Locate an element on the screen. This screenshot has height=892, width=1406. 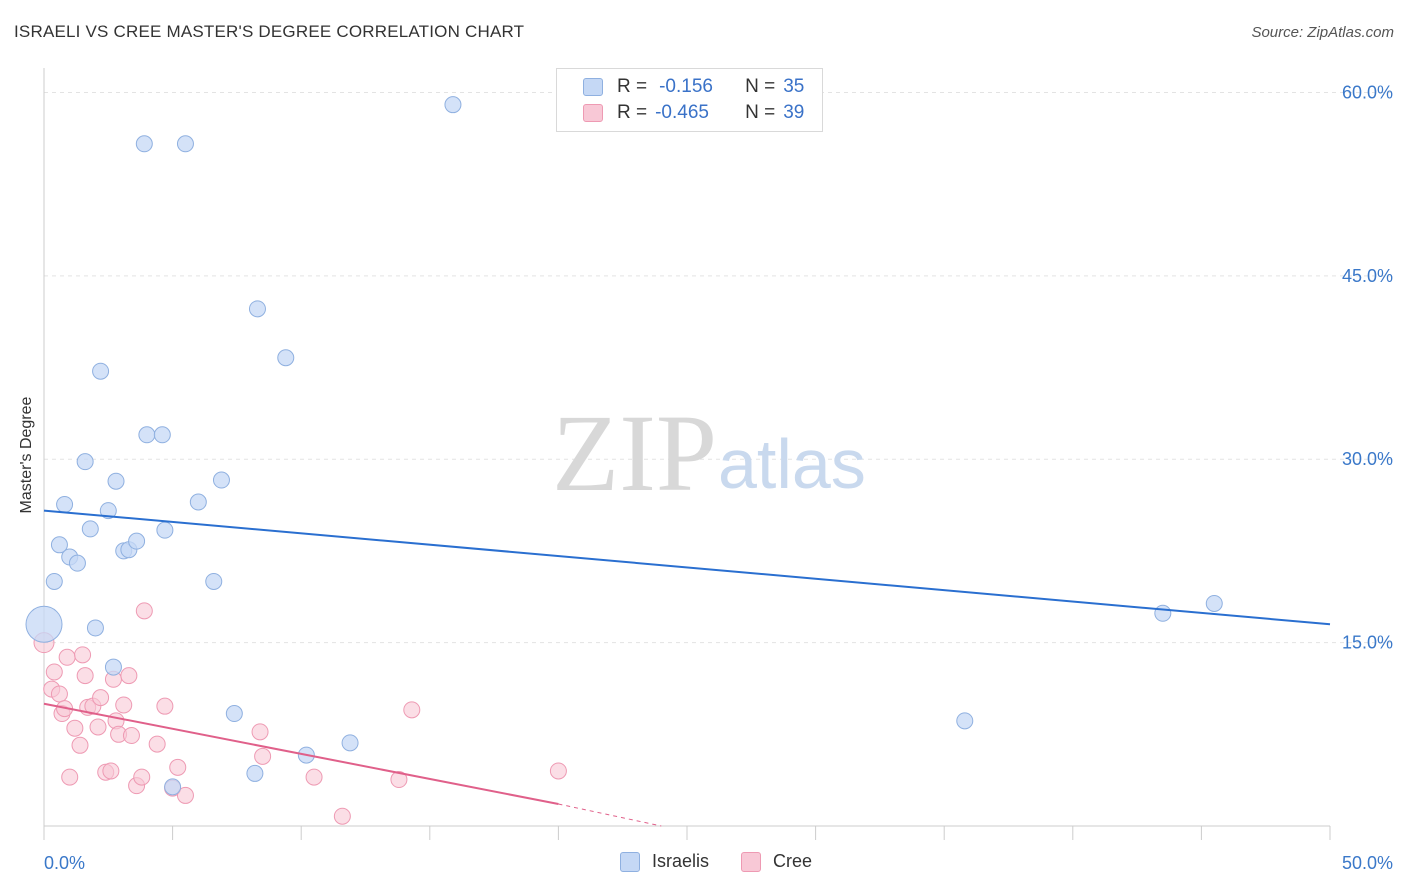
watermark: ZIP atlas is located at coordinates (709, 453).